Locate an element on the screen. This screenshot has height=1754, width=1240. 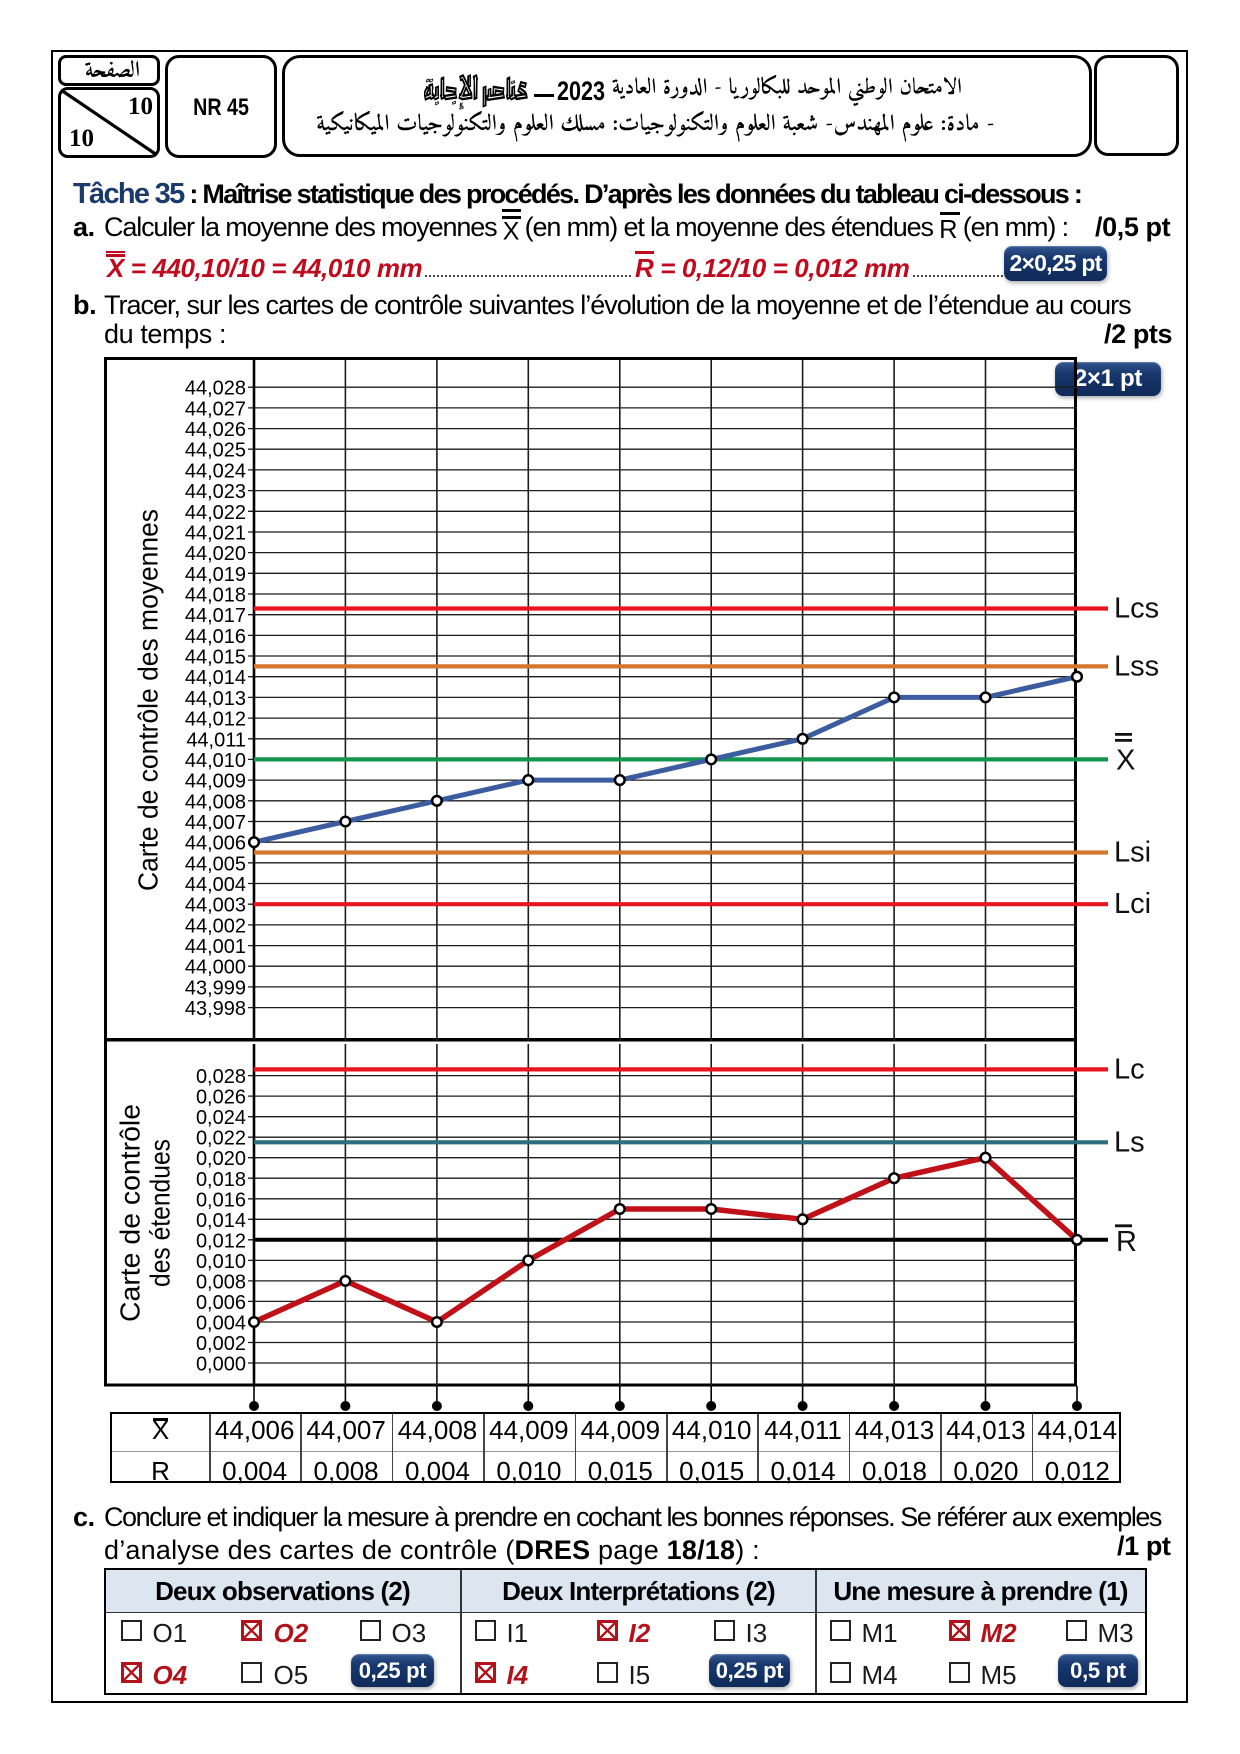
svg-text: 0,022 is located at coordinates (221, 1139).